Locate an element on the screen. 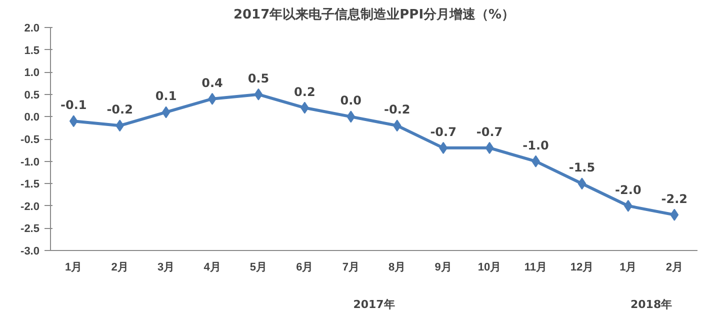 This screenshot has height=327, width=724. x-tick-label: 7月 is located at coordinates (351, 268).